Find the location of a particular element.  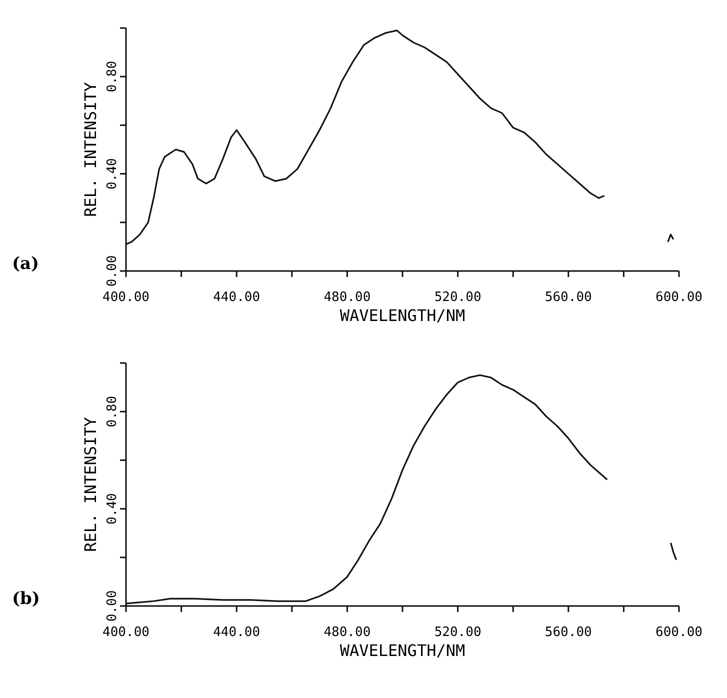

text: (a) is located at coordinates (26, 264).